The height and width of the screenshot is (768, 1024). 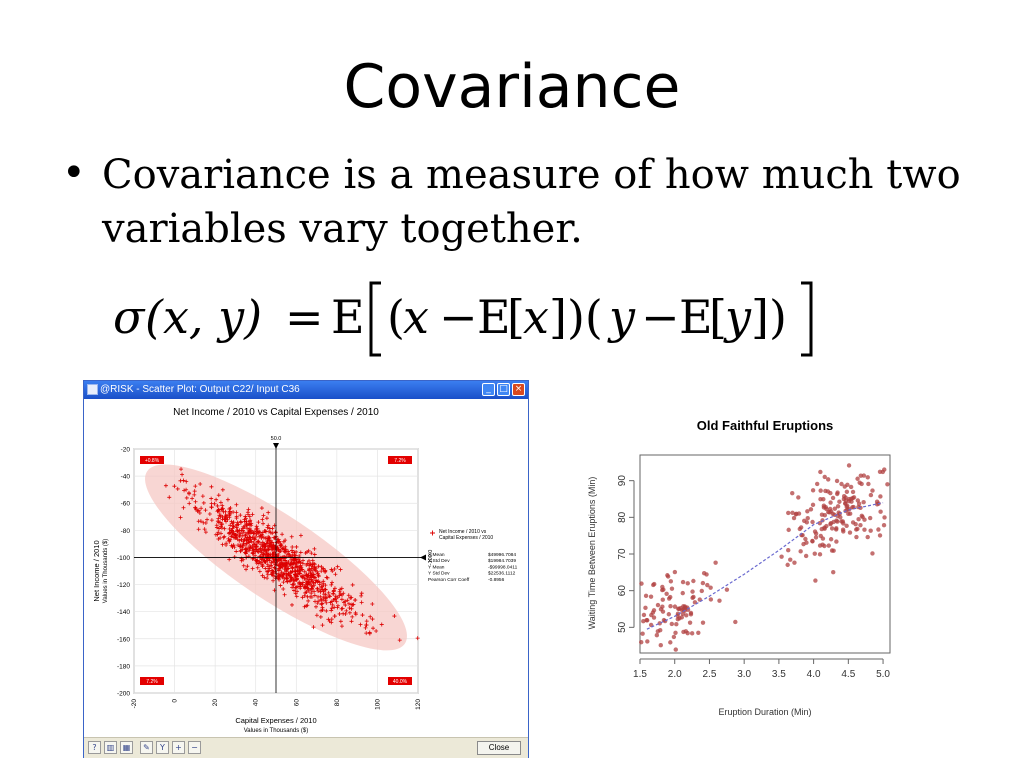 I want to click on y-tick-label: -60, so click(x=126, y=504).